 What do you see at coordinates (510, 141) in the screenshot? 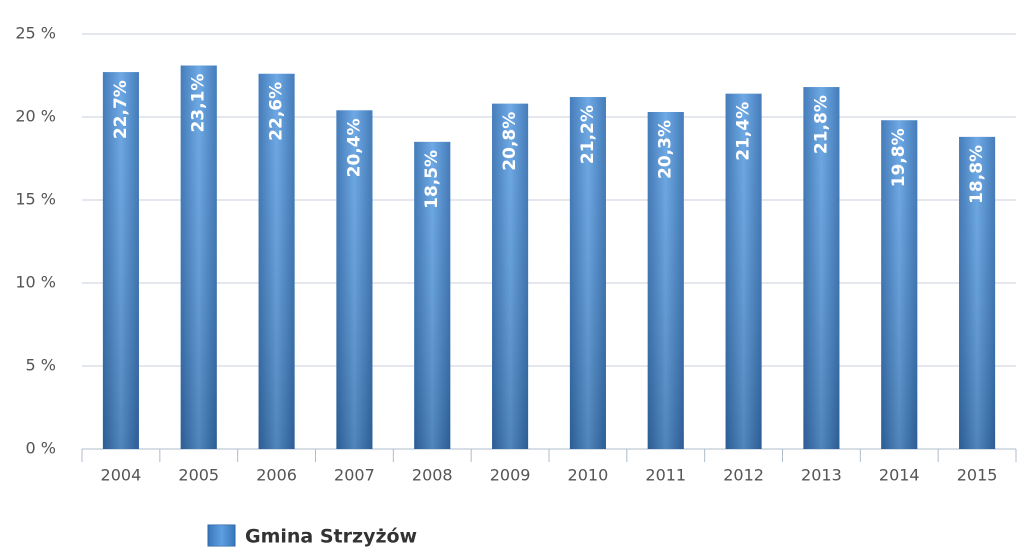
I see `value-label: 20,8%` at bounding box center [510, 141].